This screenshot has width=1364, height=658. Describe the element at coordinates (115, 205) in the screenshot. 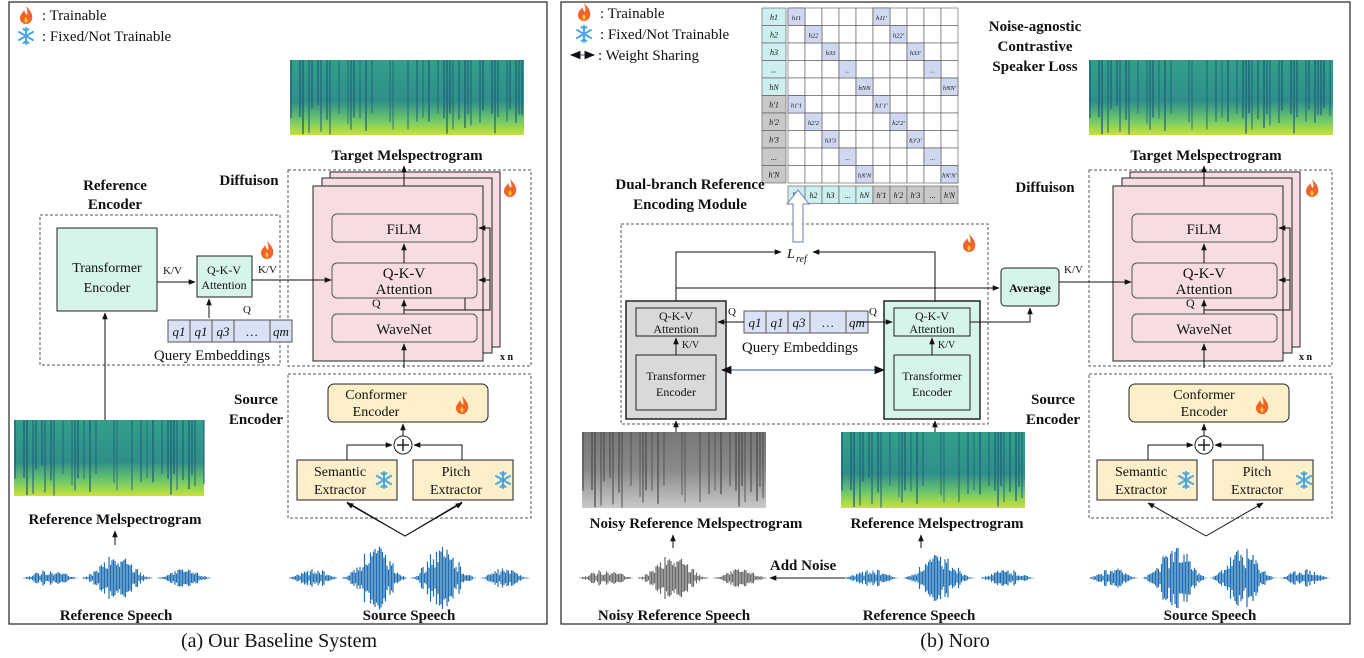

I see `reference-encoder-label-2: Encoder` at that location.